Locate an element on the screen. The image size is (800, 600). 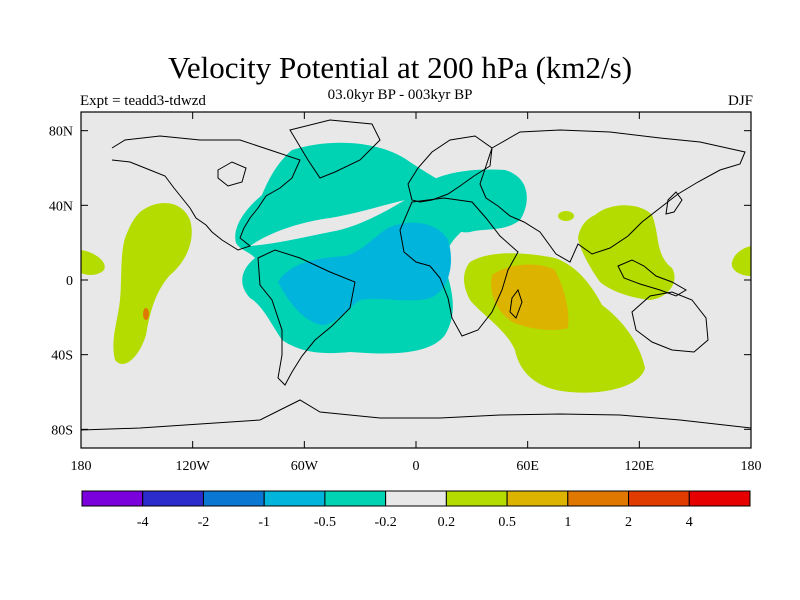
coast-indonesia is located at coordinates (652, 278).